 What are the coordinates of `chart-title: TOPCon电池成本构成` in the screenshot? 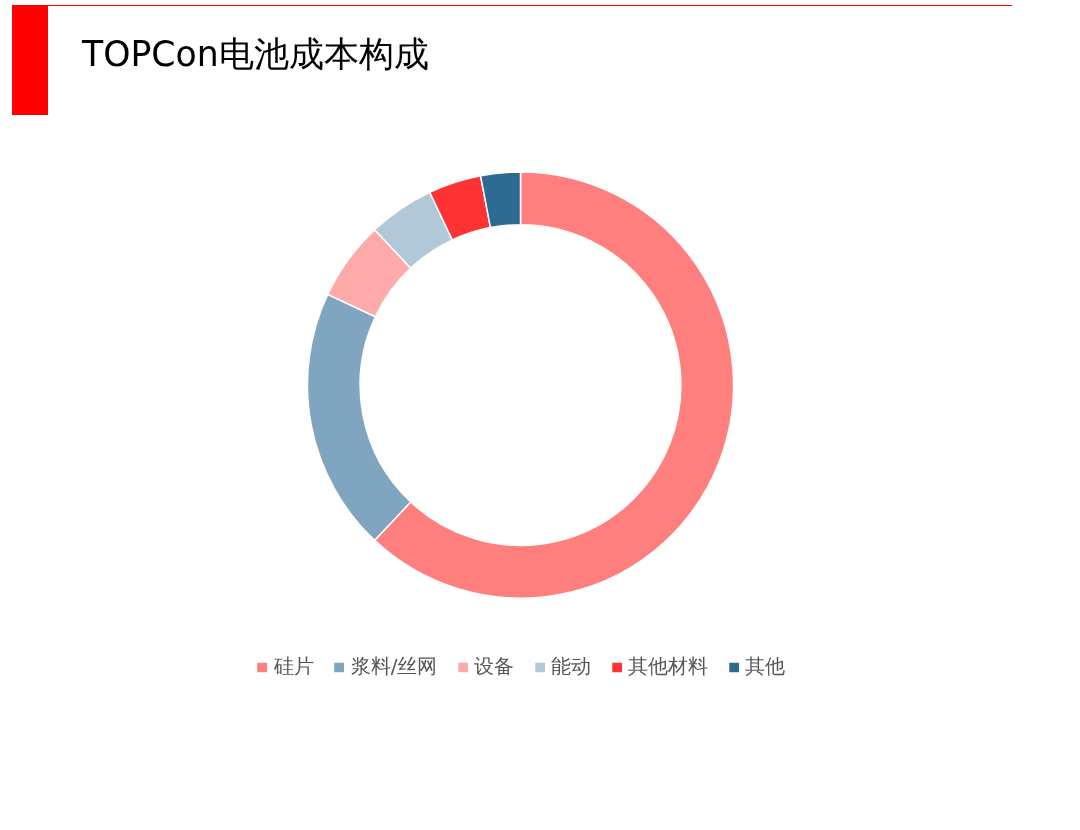 It's located at (255, 54).